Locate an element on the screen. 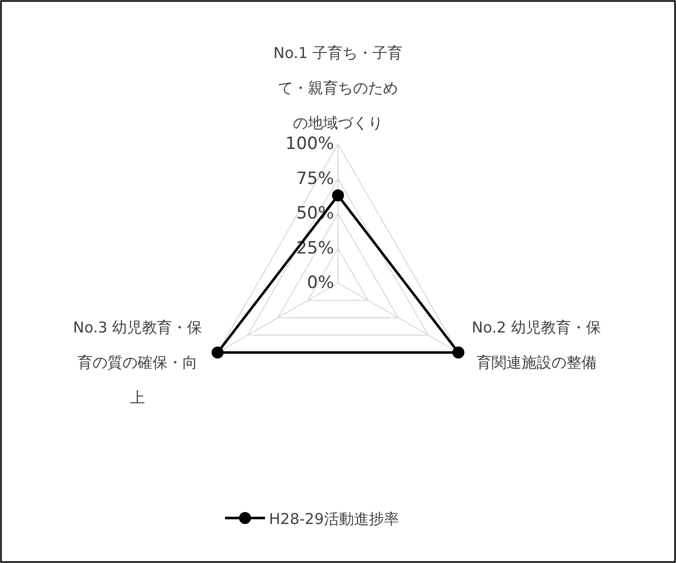 This screenshot has width=676, height=563. legend-label: H28-29活動進捗率 is located at coordinates (334, 519).